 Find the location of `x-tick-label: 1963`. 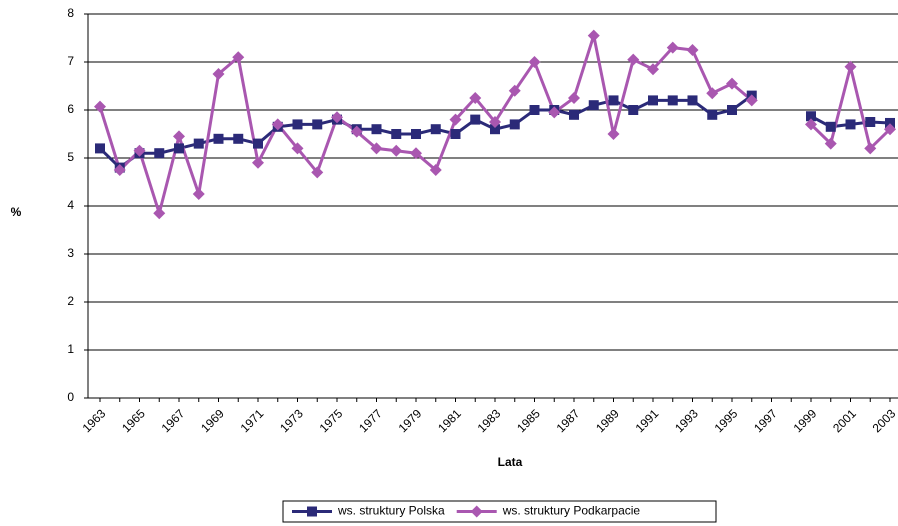

x-tick-label: 1963 is located at coordinates (94, 420).